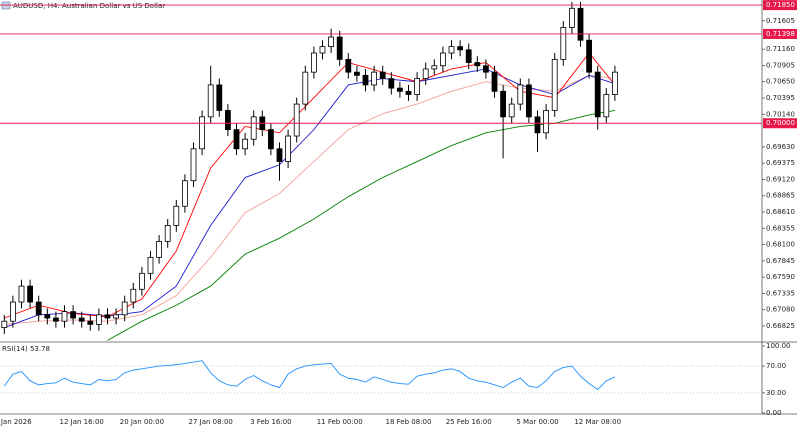  I want to click on x-tick-label: 3 Feb 16:00, so click(270, 422).